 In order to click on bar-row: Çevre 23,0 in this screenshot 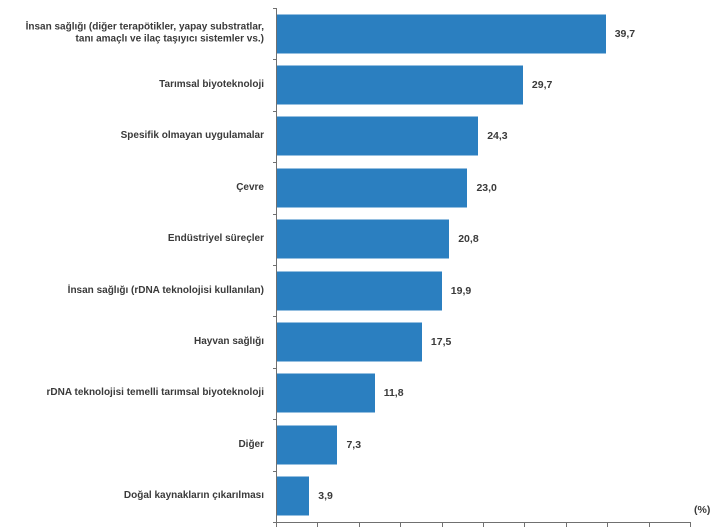, I will do `click(360, 187)`.